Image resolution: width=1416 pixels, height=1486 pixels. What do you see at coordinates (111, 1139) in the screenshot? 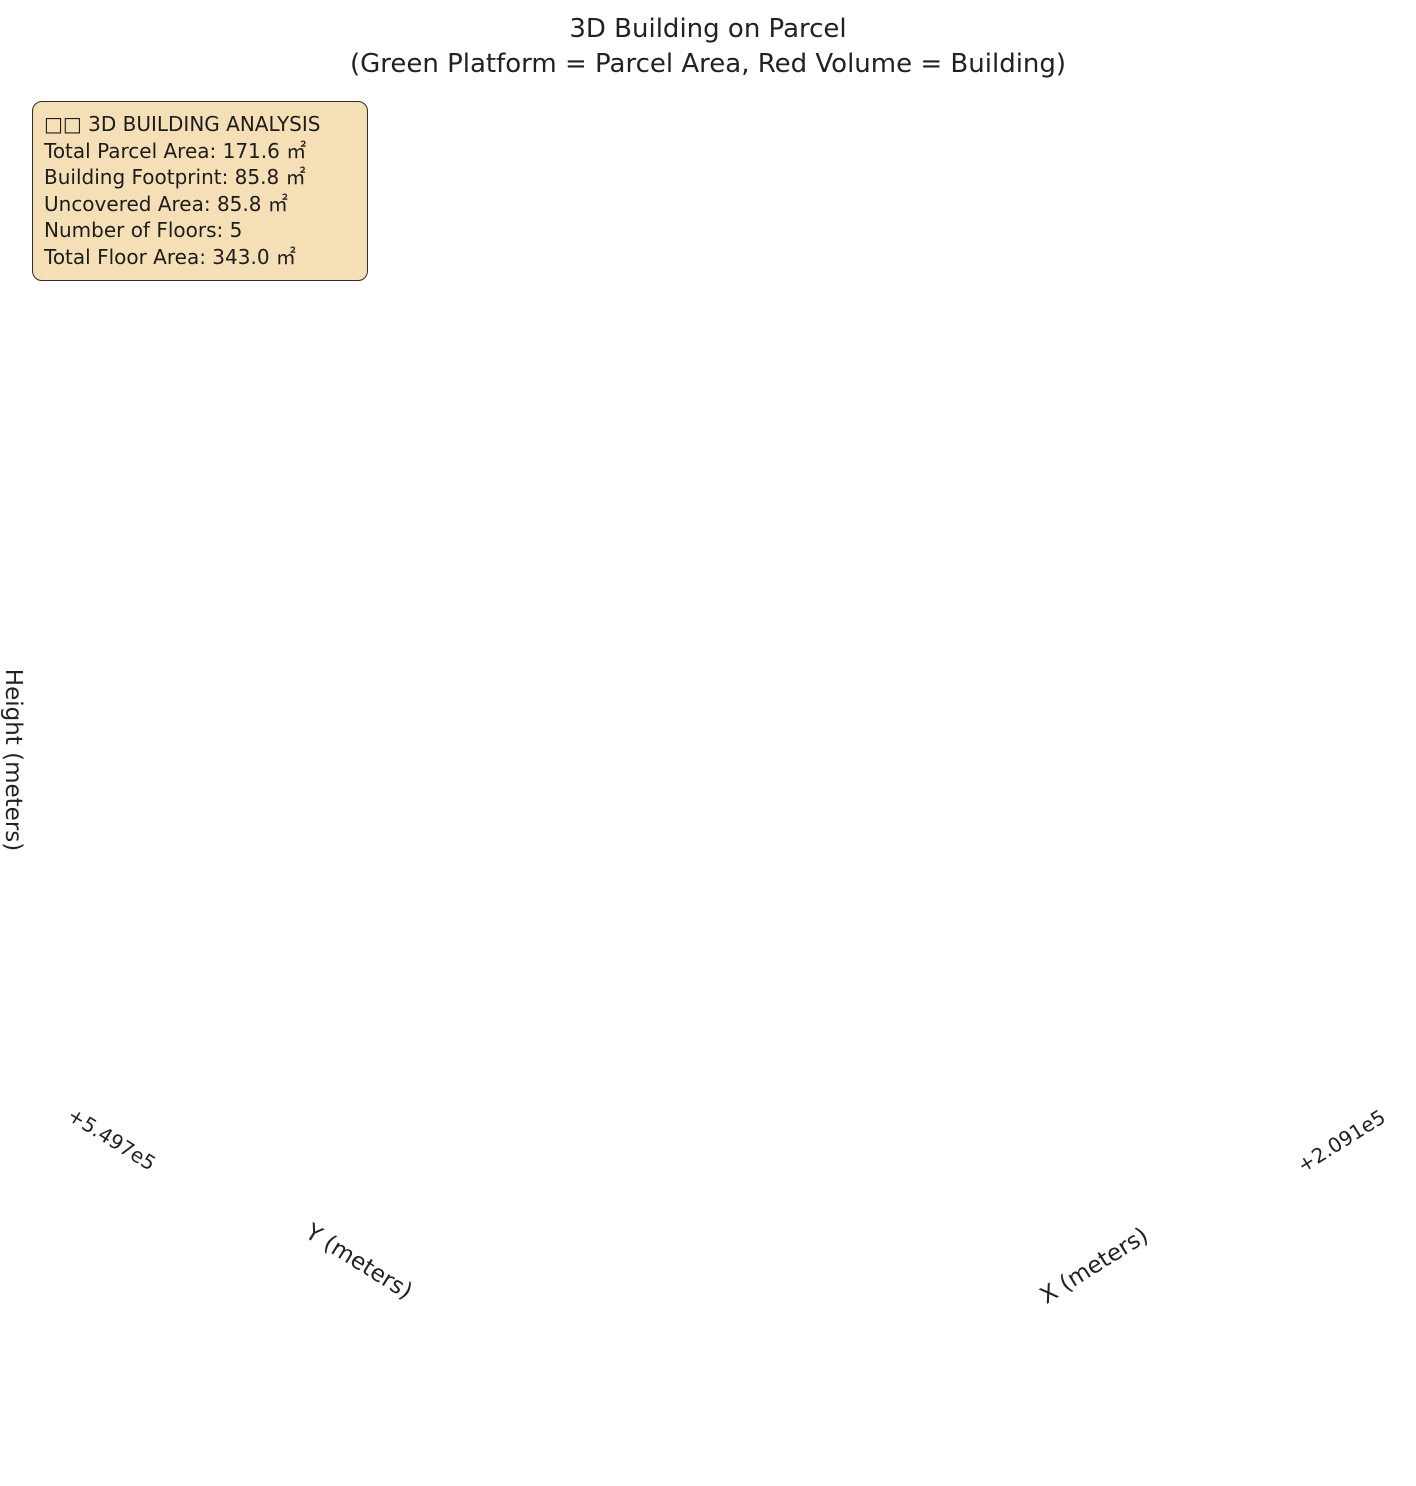
I see `y-offset-label: +5.497e5` at bounding box center [111, 1139].